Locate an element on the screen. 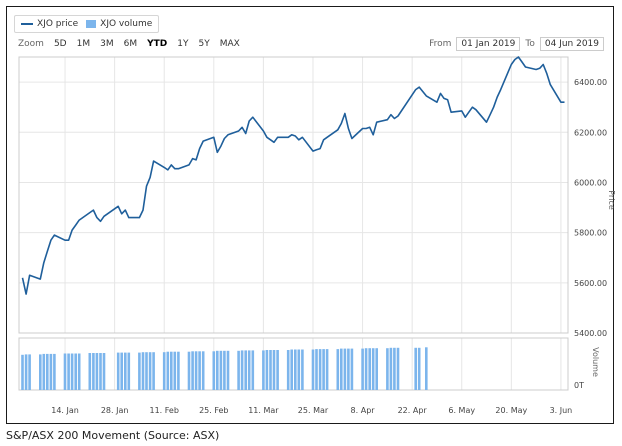 The image size is (622, 446). volume-box-swatch is located at coordinates (91, 24).